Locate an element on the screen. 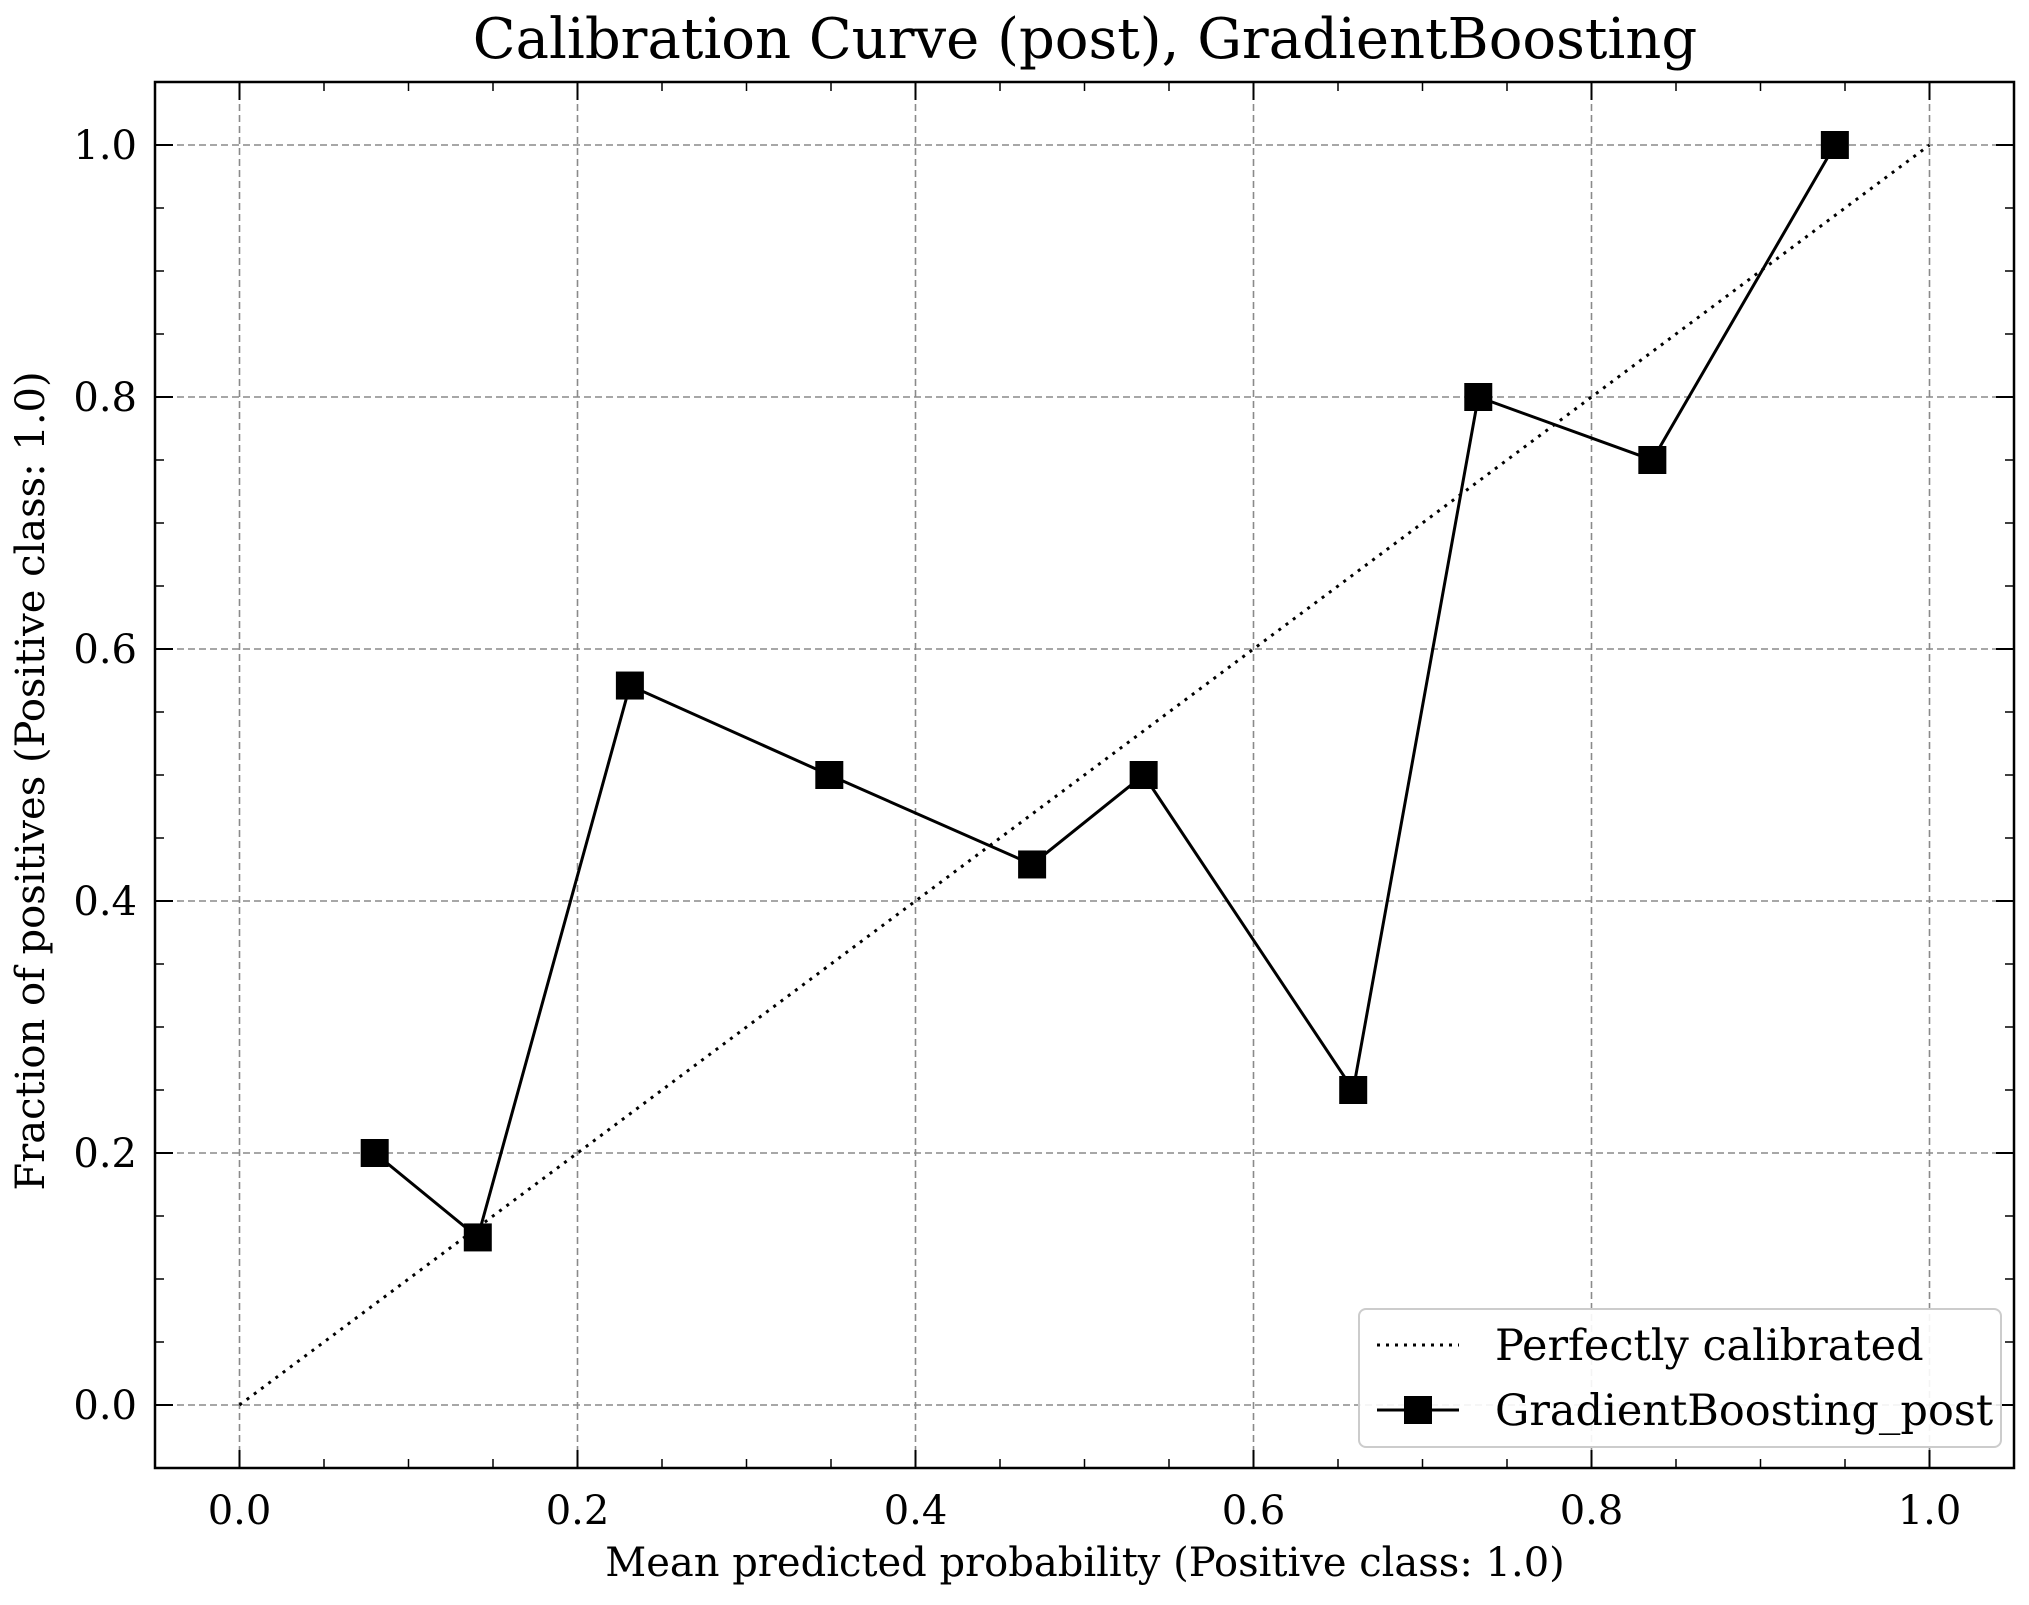  y-tick-label-5: 1.0 is located at coordinates (105, 146).